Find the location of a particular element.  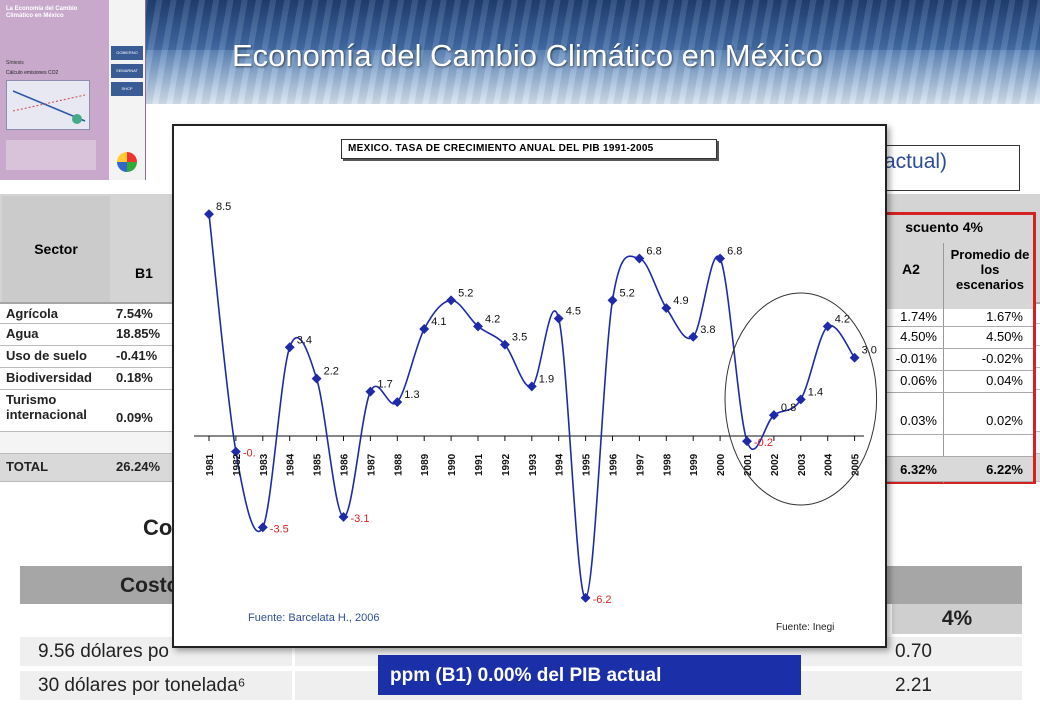

cover-brand-logo is located at coordinates (127, 162).